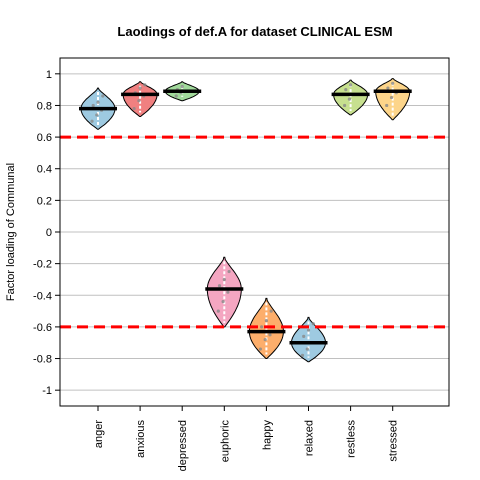  Describe the element at coordinates (44, 170) in the screenshot. I see `y-tick-label: 0.4` at that location.